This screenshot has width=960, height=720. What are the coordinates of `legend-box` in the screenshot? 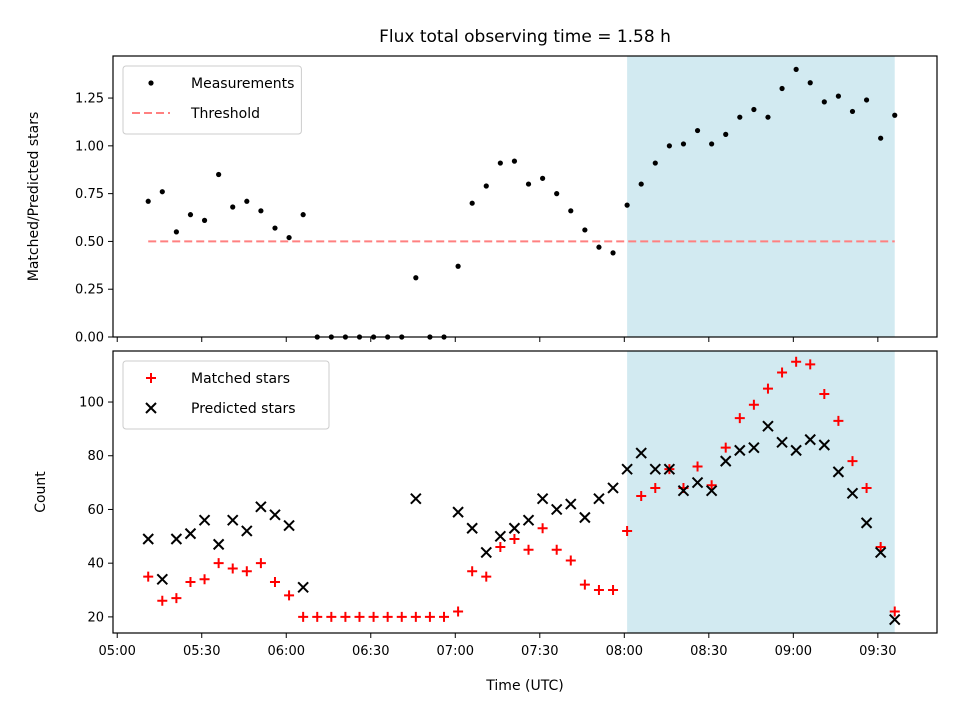 It's located at (226, 395).